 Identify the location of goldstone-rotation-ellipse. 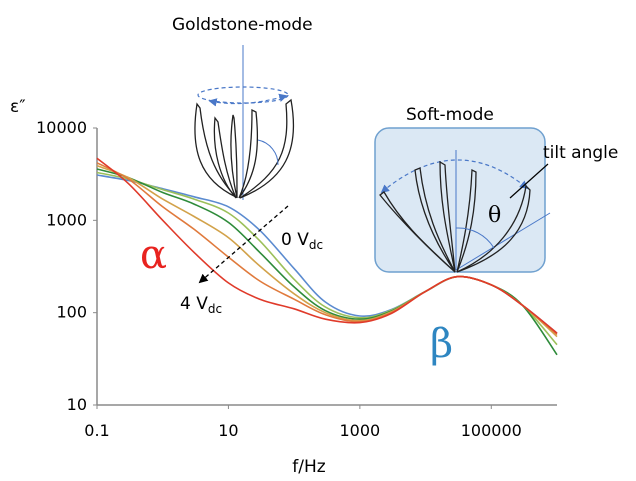
(243, 95).